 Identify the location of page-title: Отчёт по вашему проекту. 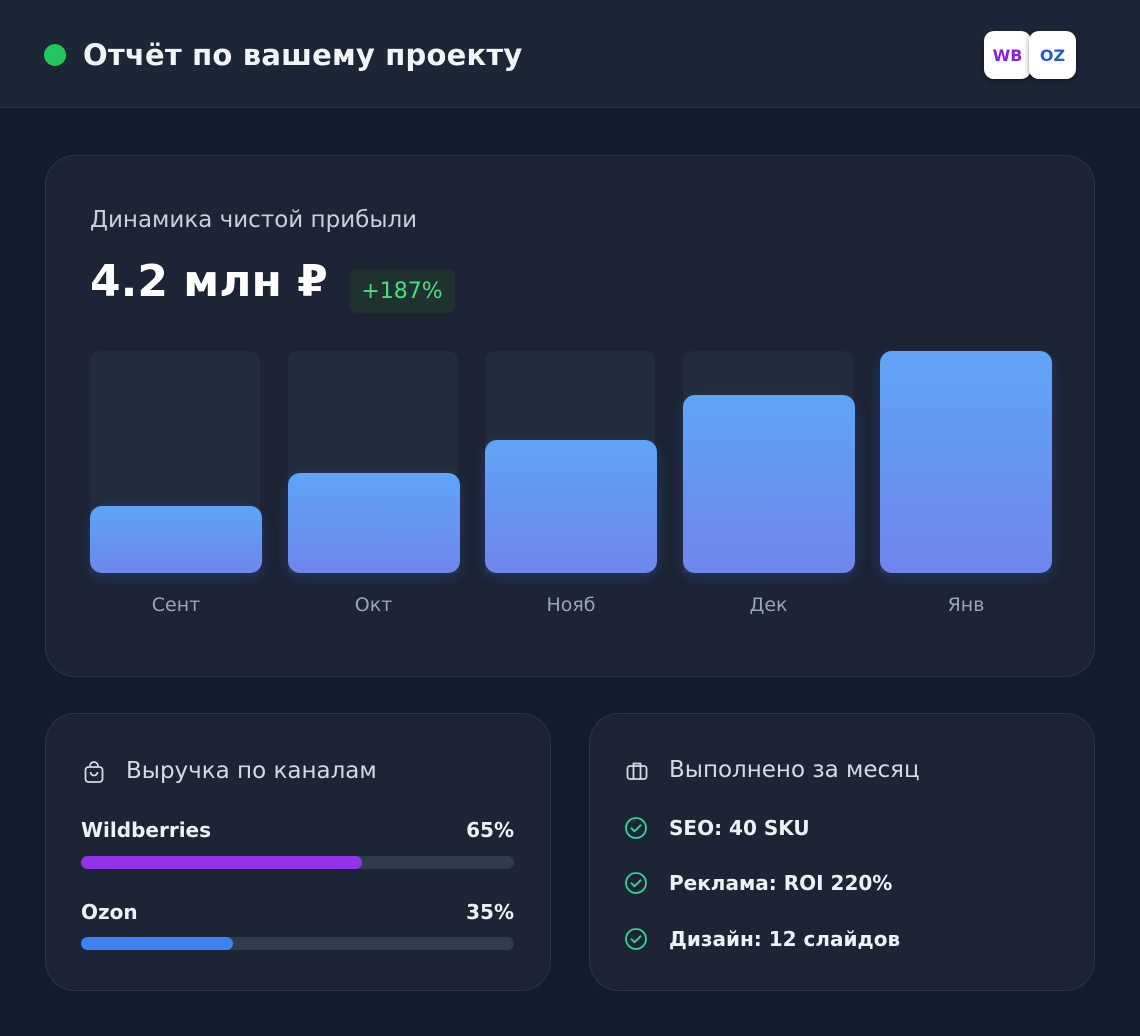
(303, 55).